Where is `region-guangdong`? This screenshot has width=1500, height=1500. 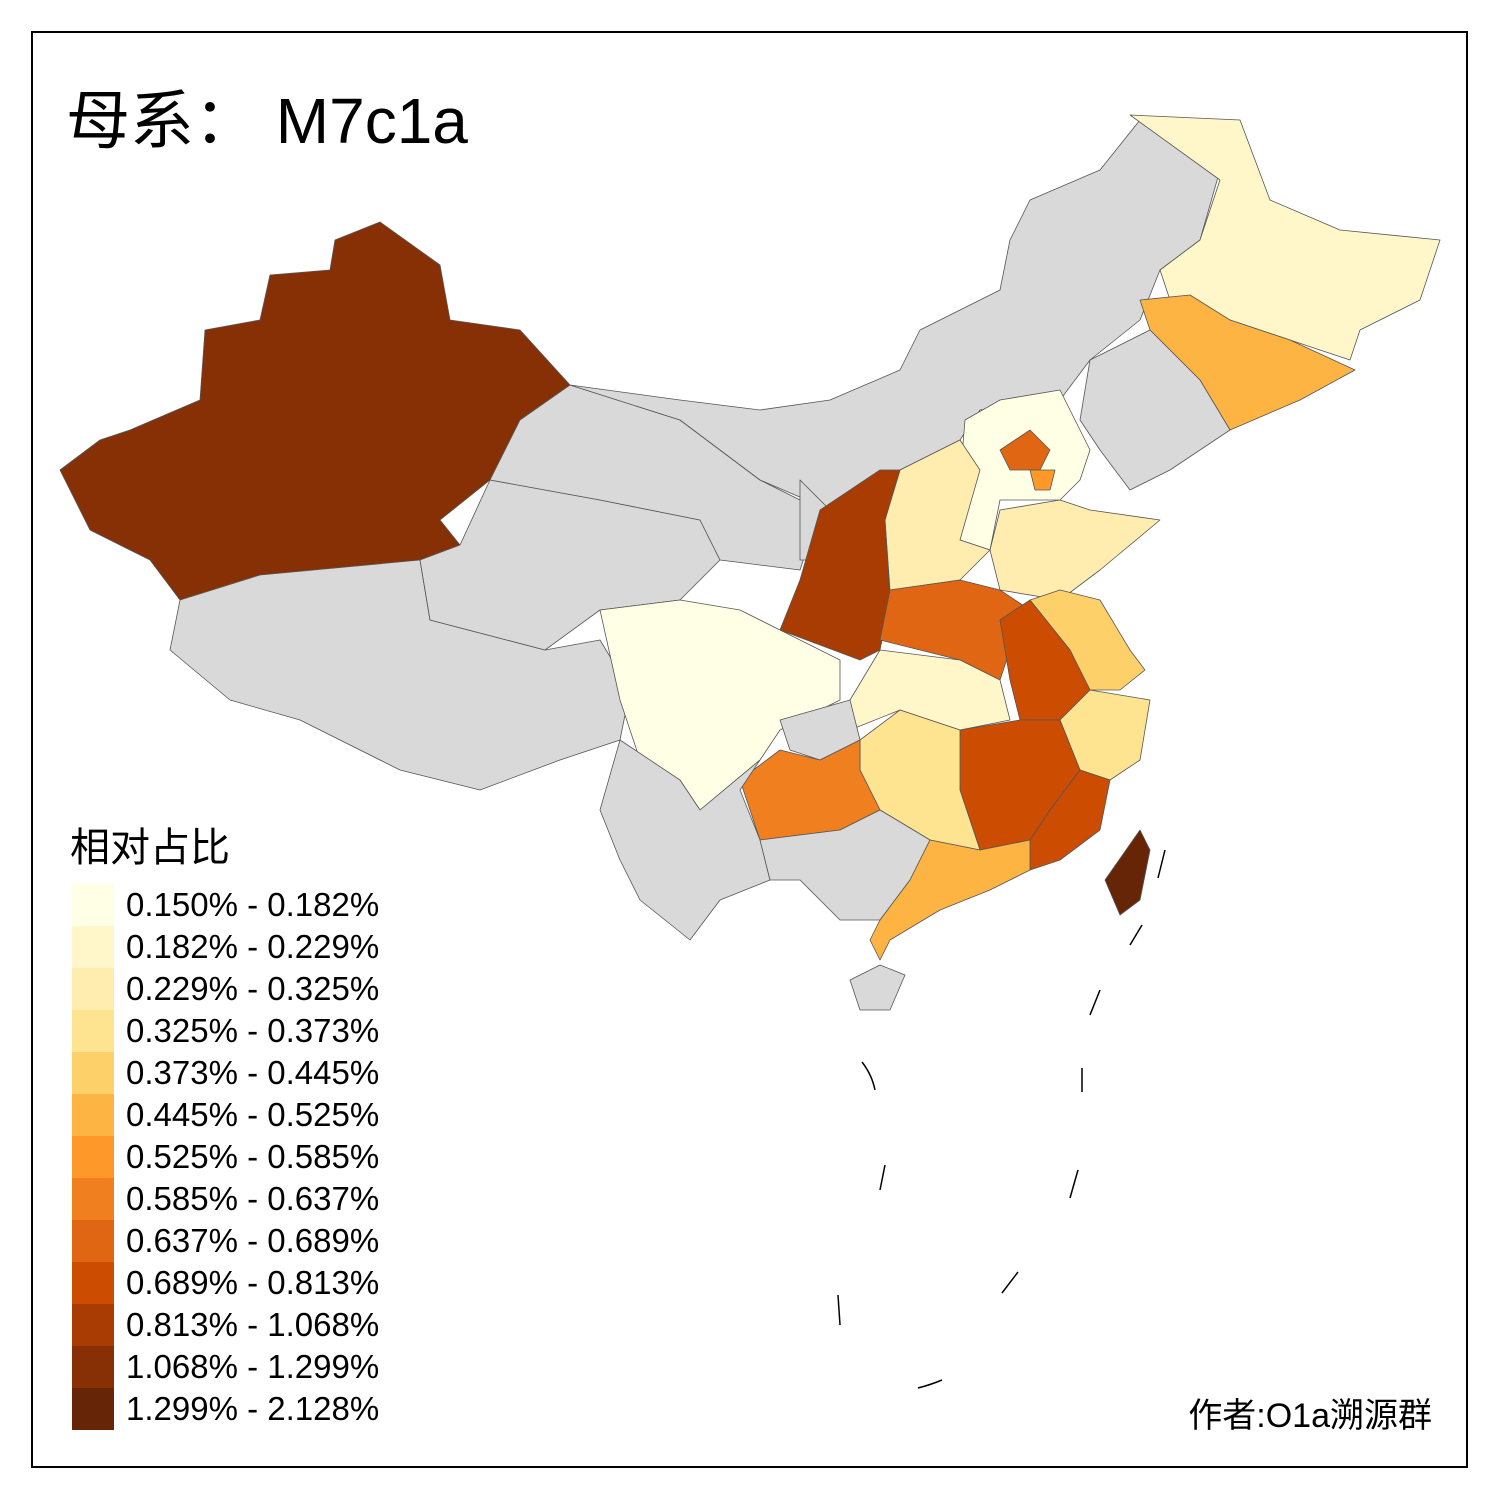
region-guangdong is located at coordinates (950, 900).